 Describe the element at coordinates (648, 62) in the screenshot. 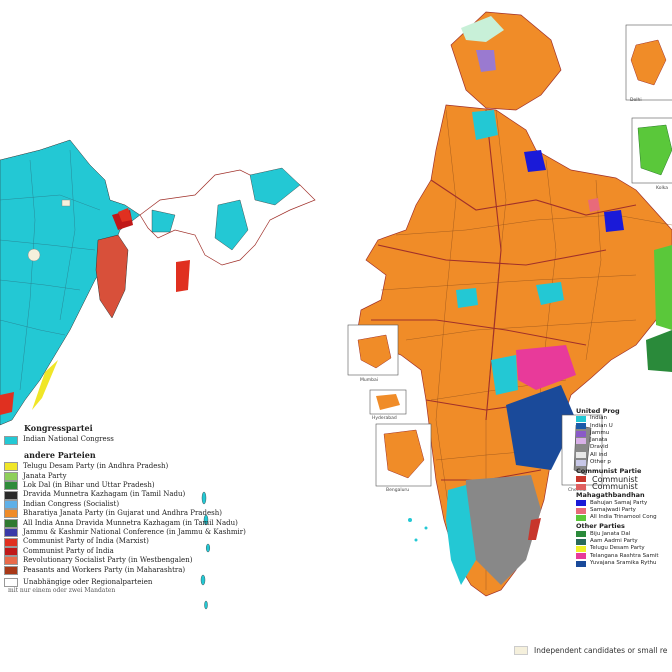

I see `right-inset-delhi` at that location.